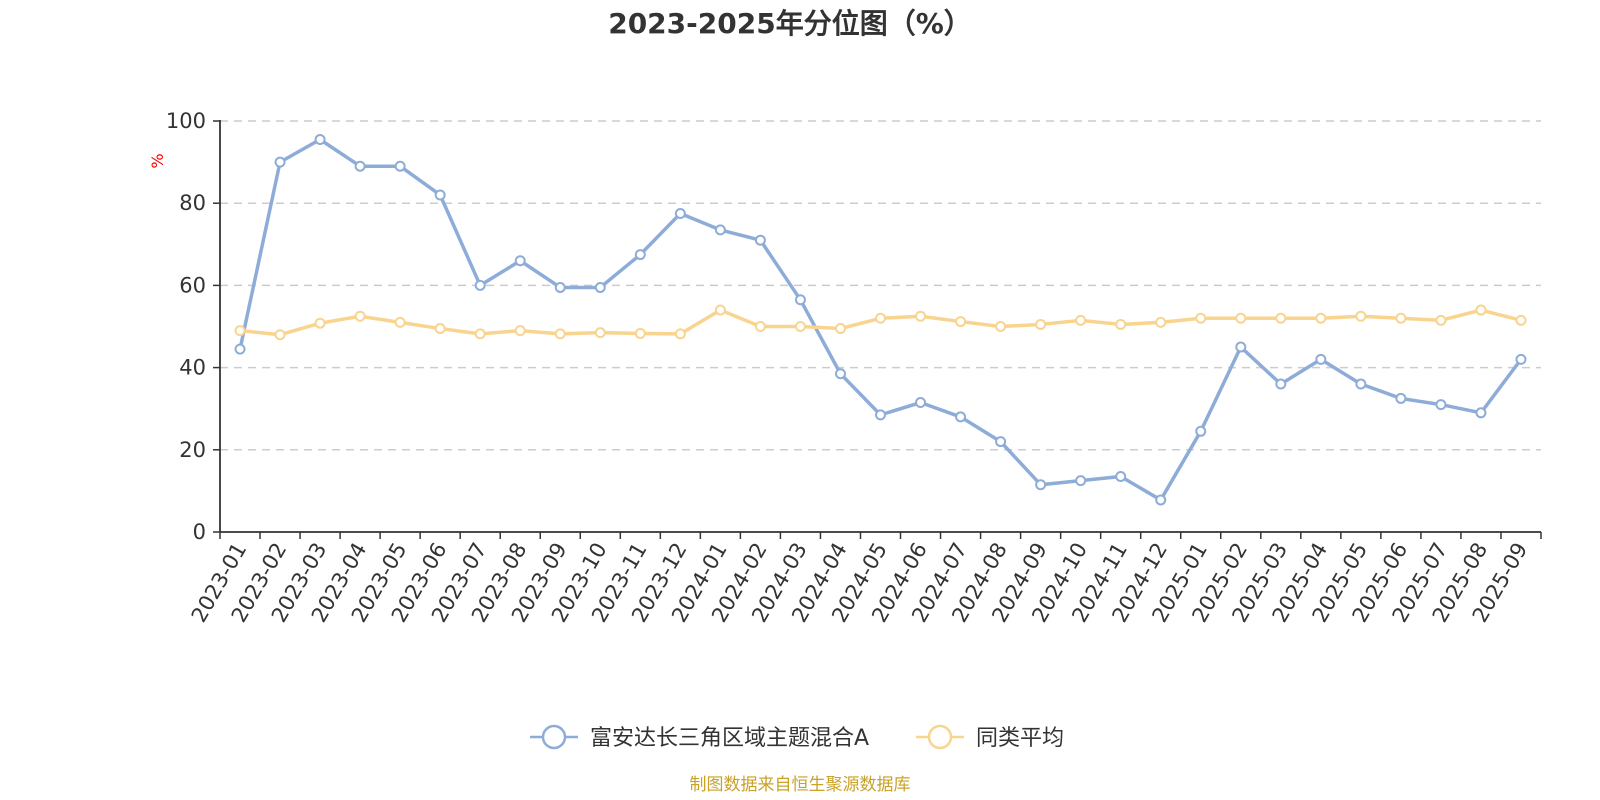 This screenshot has width=1600, height=800. Describe the element at coordinates (192, 285) in the screenshot. I see `y-tick-label: 60` at that location.